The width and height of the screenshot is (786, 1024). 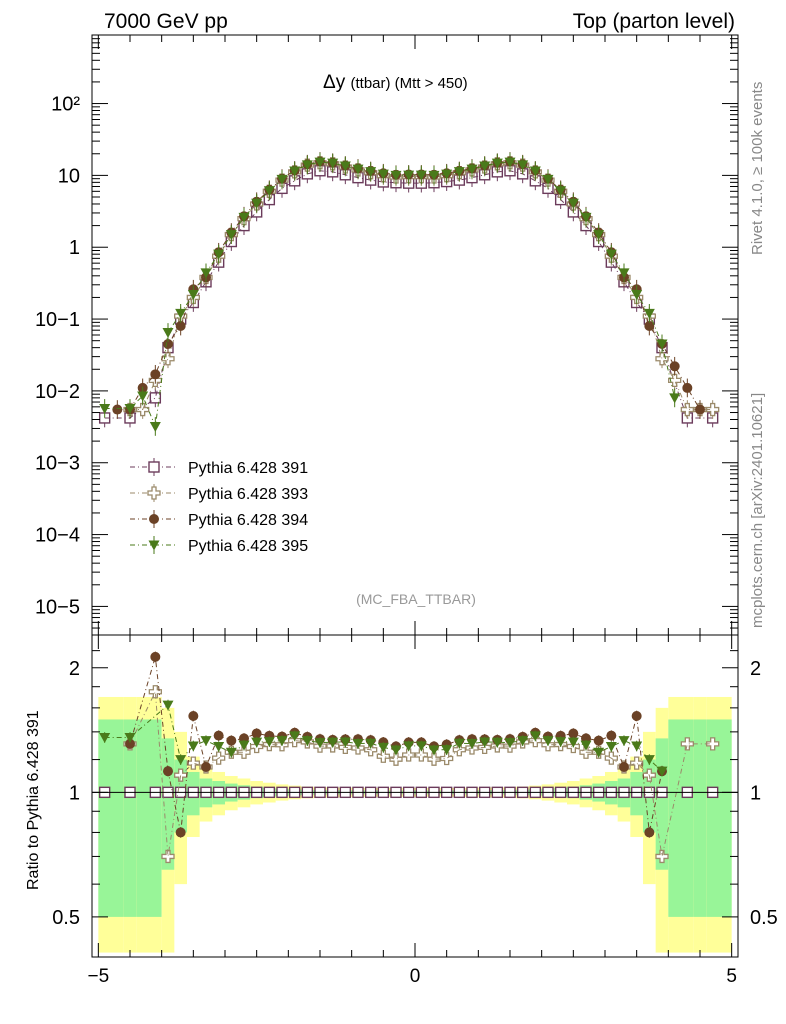 What do you see at coordinates (57, 607) in the screenshot?
I see `y-tick-label: 10−5` at bounding box center [57, 607].